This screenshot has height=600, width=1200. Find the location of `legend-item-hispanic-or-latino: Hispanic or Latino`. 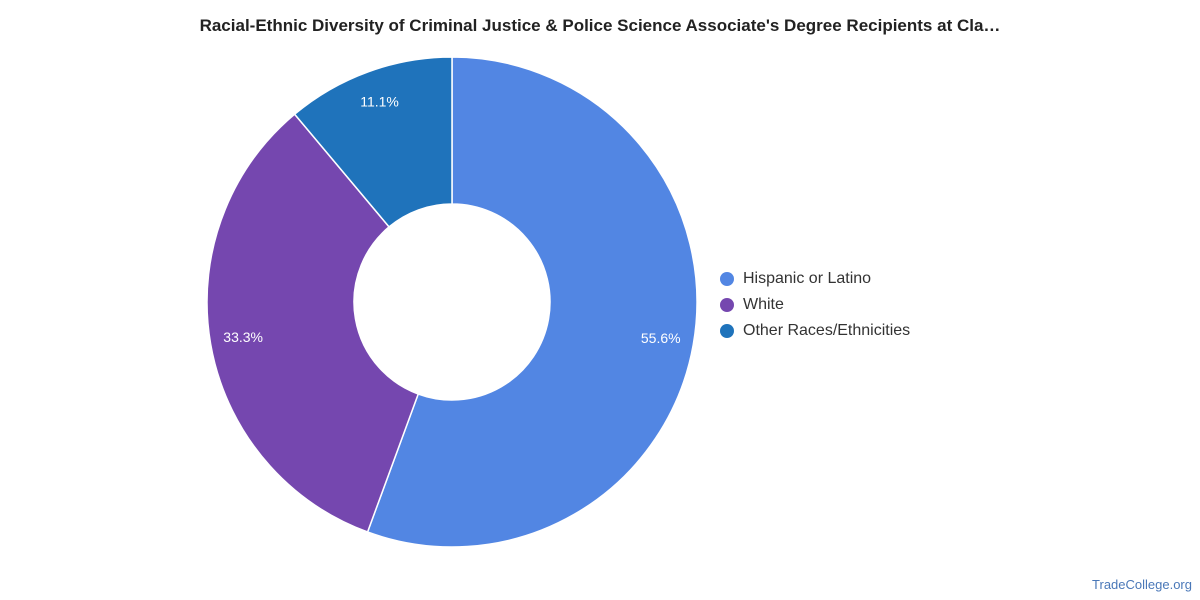

legend-item-hispanic-or-latino: Hispanic or Latino is located at coordinates (815, 279).